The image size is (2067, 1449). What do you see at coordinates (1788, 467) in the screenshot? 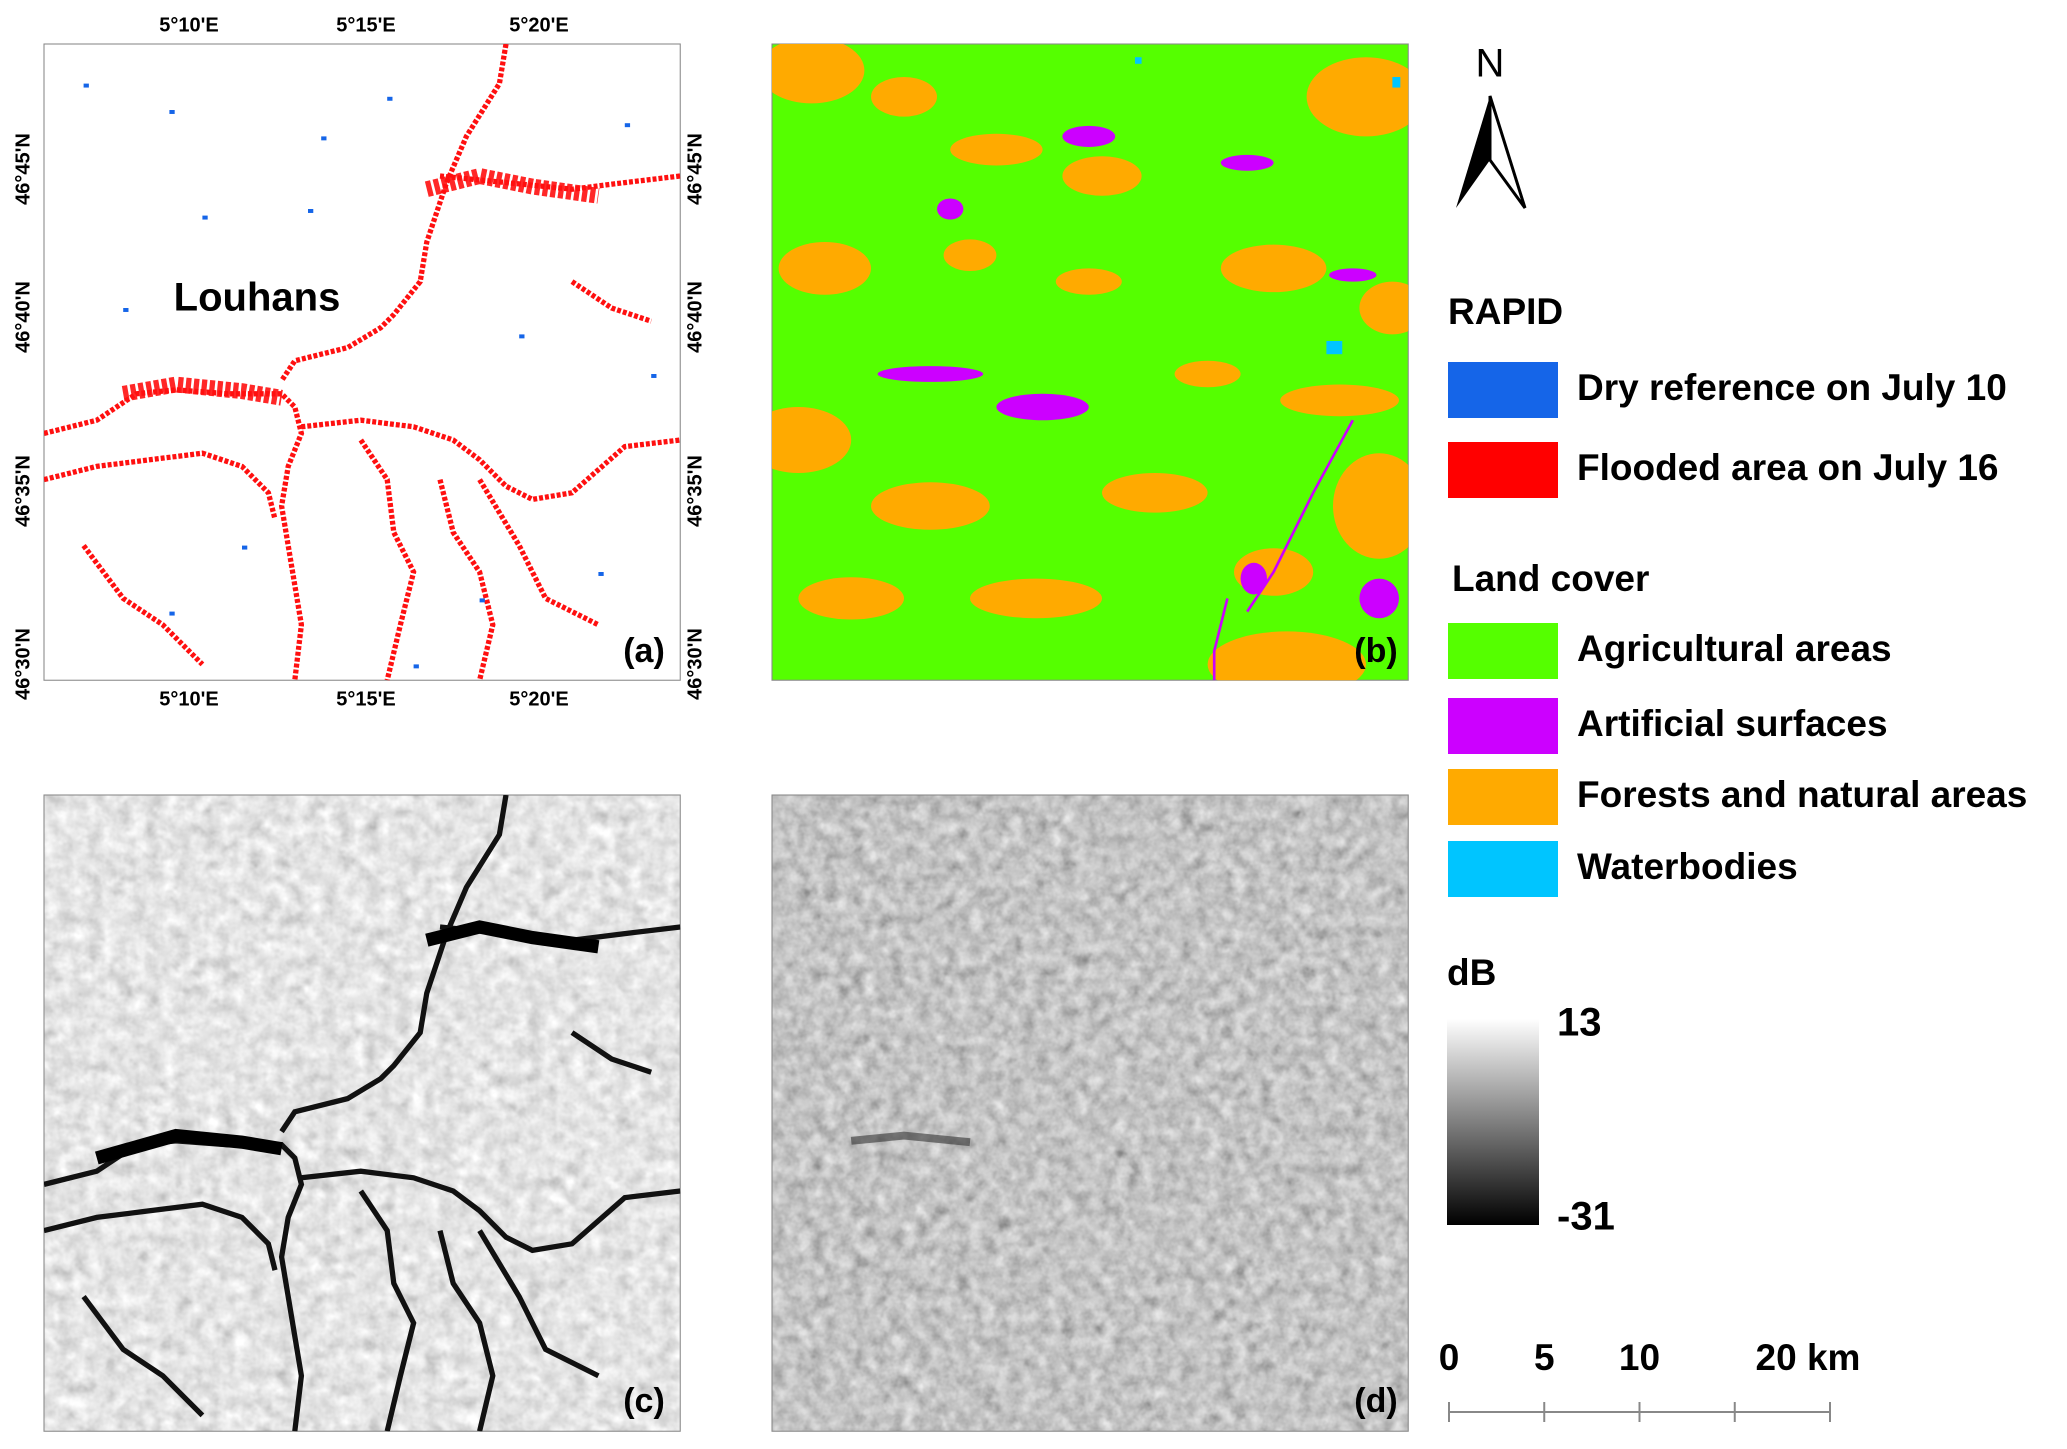
I see `legend-label: Flooded area on July 16` at bounding box center [1788, 467].